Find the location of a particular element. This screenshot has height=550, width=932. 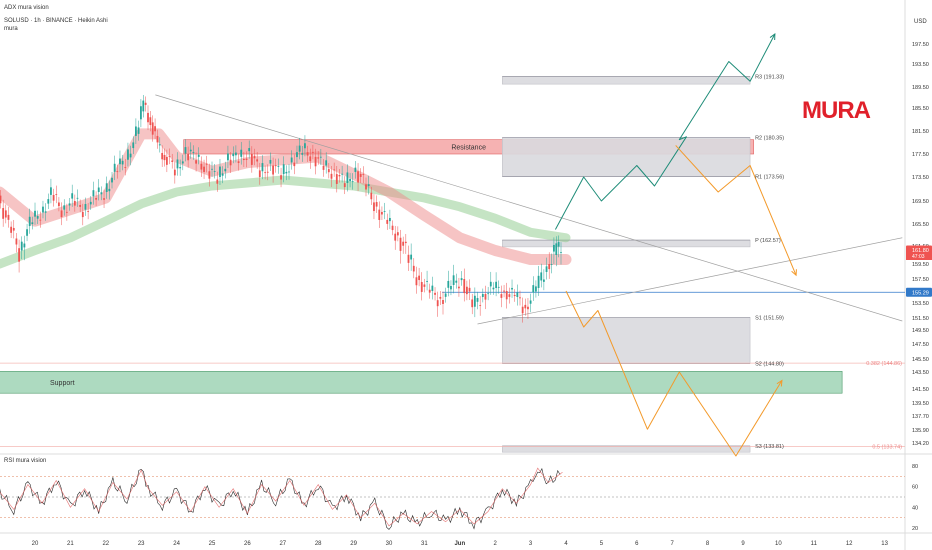

time-tick-label: 11 is located at coordinates (814, 544).